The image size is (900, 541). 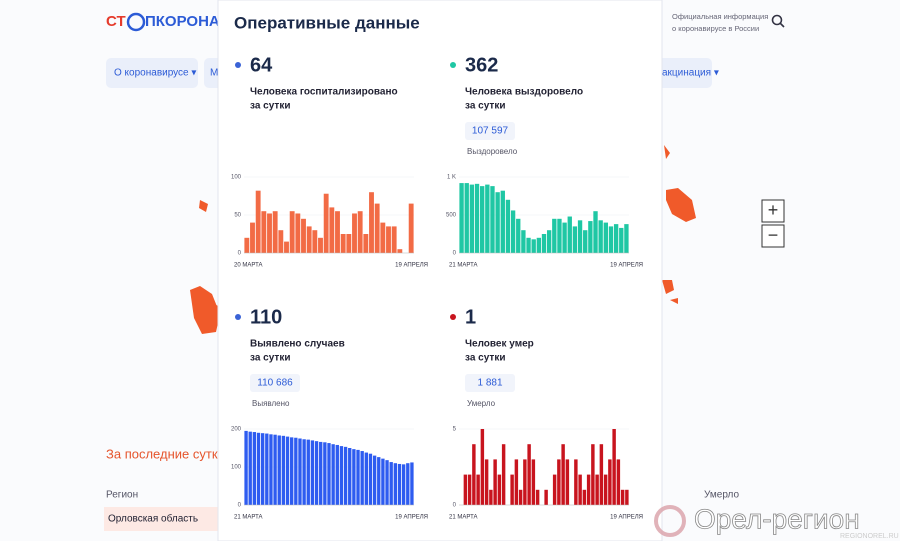 I want to click on x-label: 20 МАРТА, so click(x=248, y=266).